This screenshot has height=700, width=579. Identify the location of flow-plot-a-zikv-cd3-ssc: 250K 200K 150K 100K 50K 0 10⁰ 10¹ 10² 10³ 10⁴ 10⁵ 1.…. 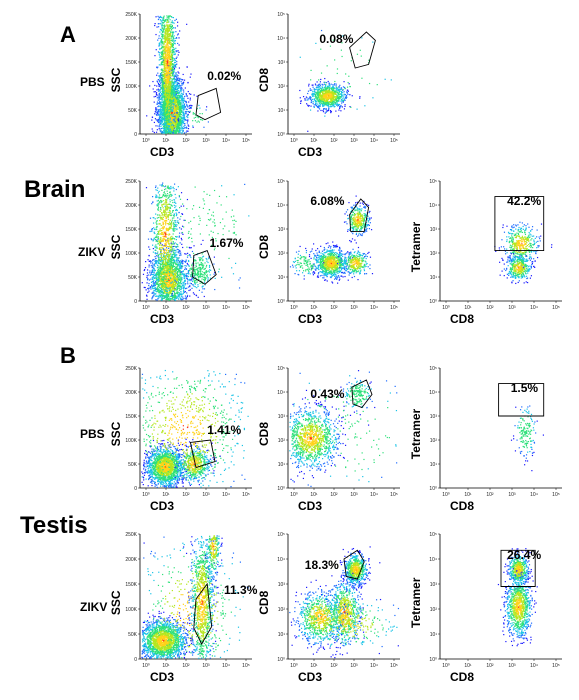
(183, 255).